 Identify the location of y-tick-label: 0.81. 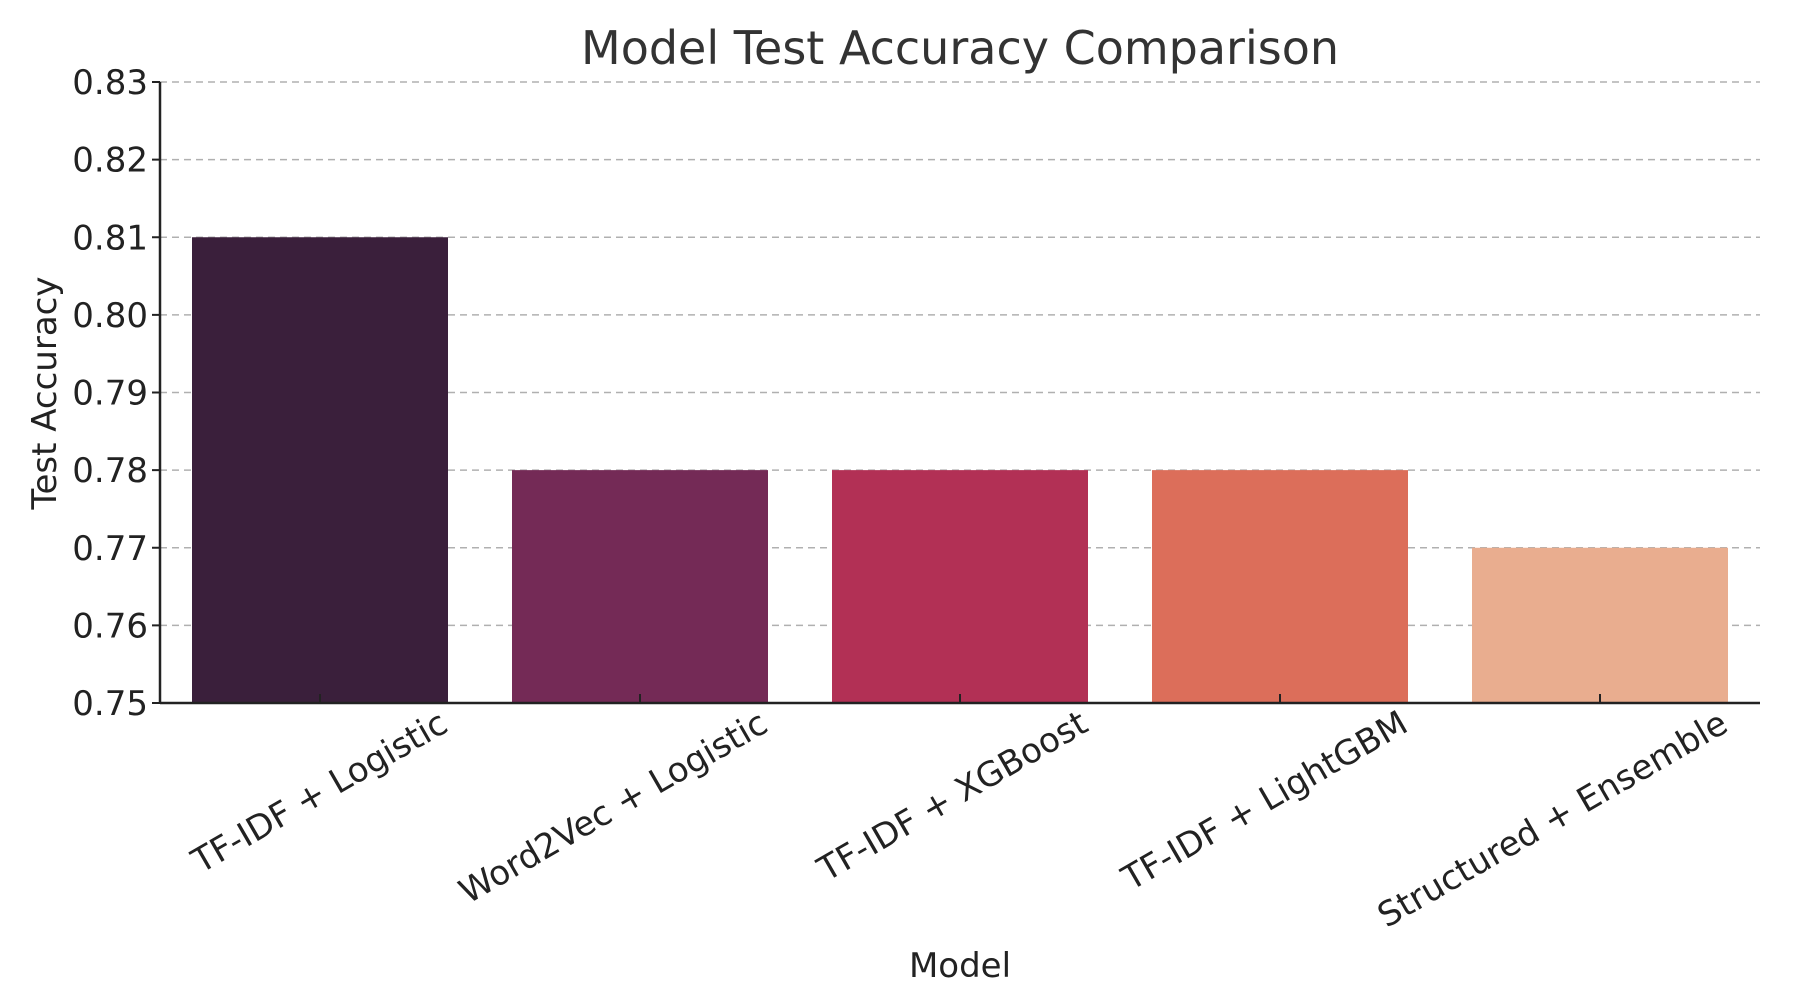
(110, 238).